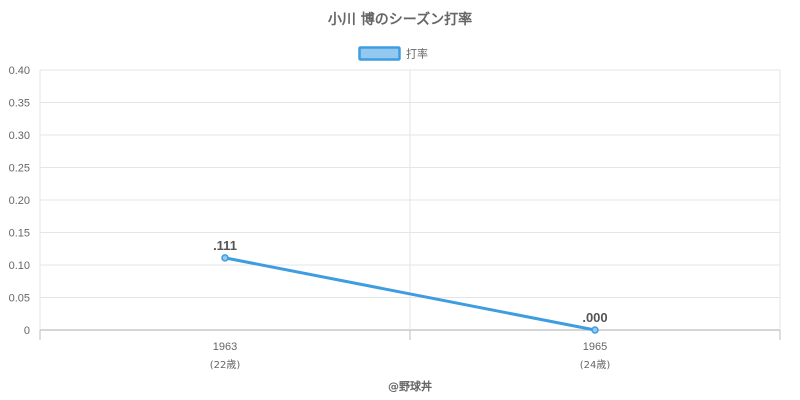 The image size is (800, 400). I want to click on x-axis: 1963 (22歳) 1965 (24歳), so click(410, 350).